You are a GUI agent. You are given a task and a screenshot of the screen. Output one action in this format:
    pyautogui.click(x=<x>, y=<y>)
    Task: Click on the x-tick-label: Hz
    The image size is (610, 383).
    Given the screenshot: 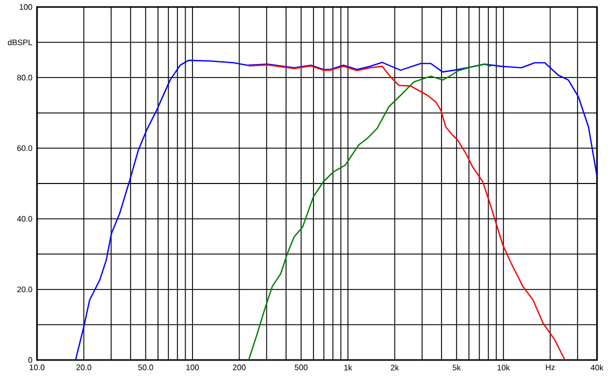 What is the action you would take?
    pyautogui.click(x=550, y=367)
    